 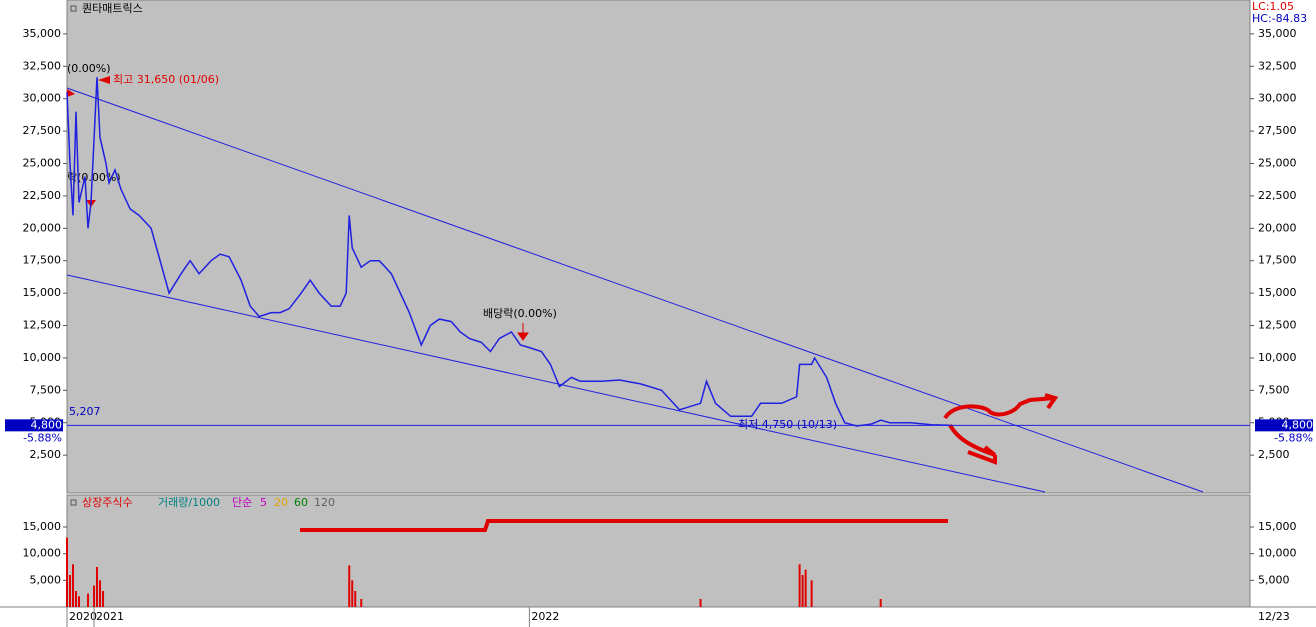 I want to click on annotation: 최저 4,750 (10/13), so click(x=787, y=424).